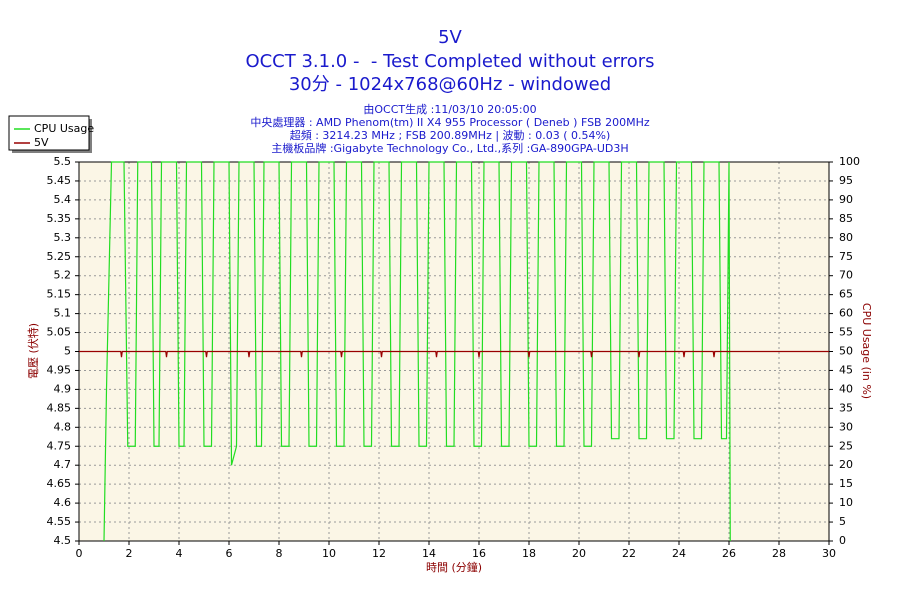 The image size is (900, 600). Describe the element at coordinates (59, 294) in the screenshot. I see `y-tick-label: 5.15` at that location.